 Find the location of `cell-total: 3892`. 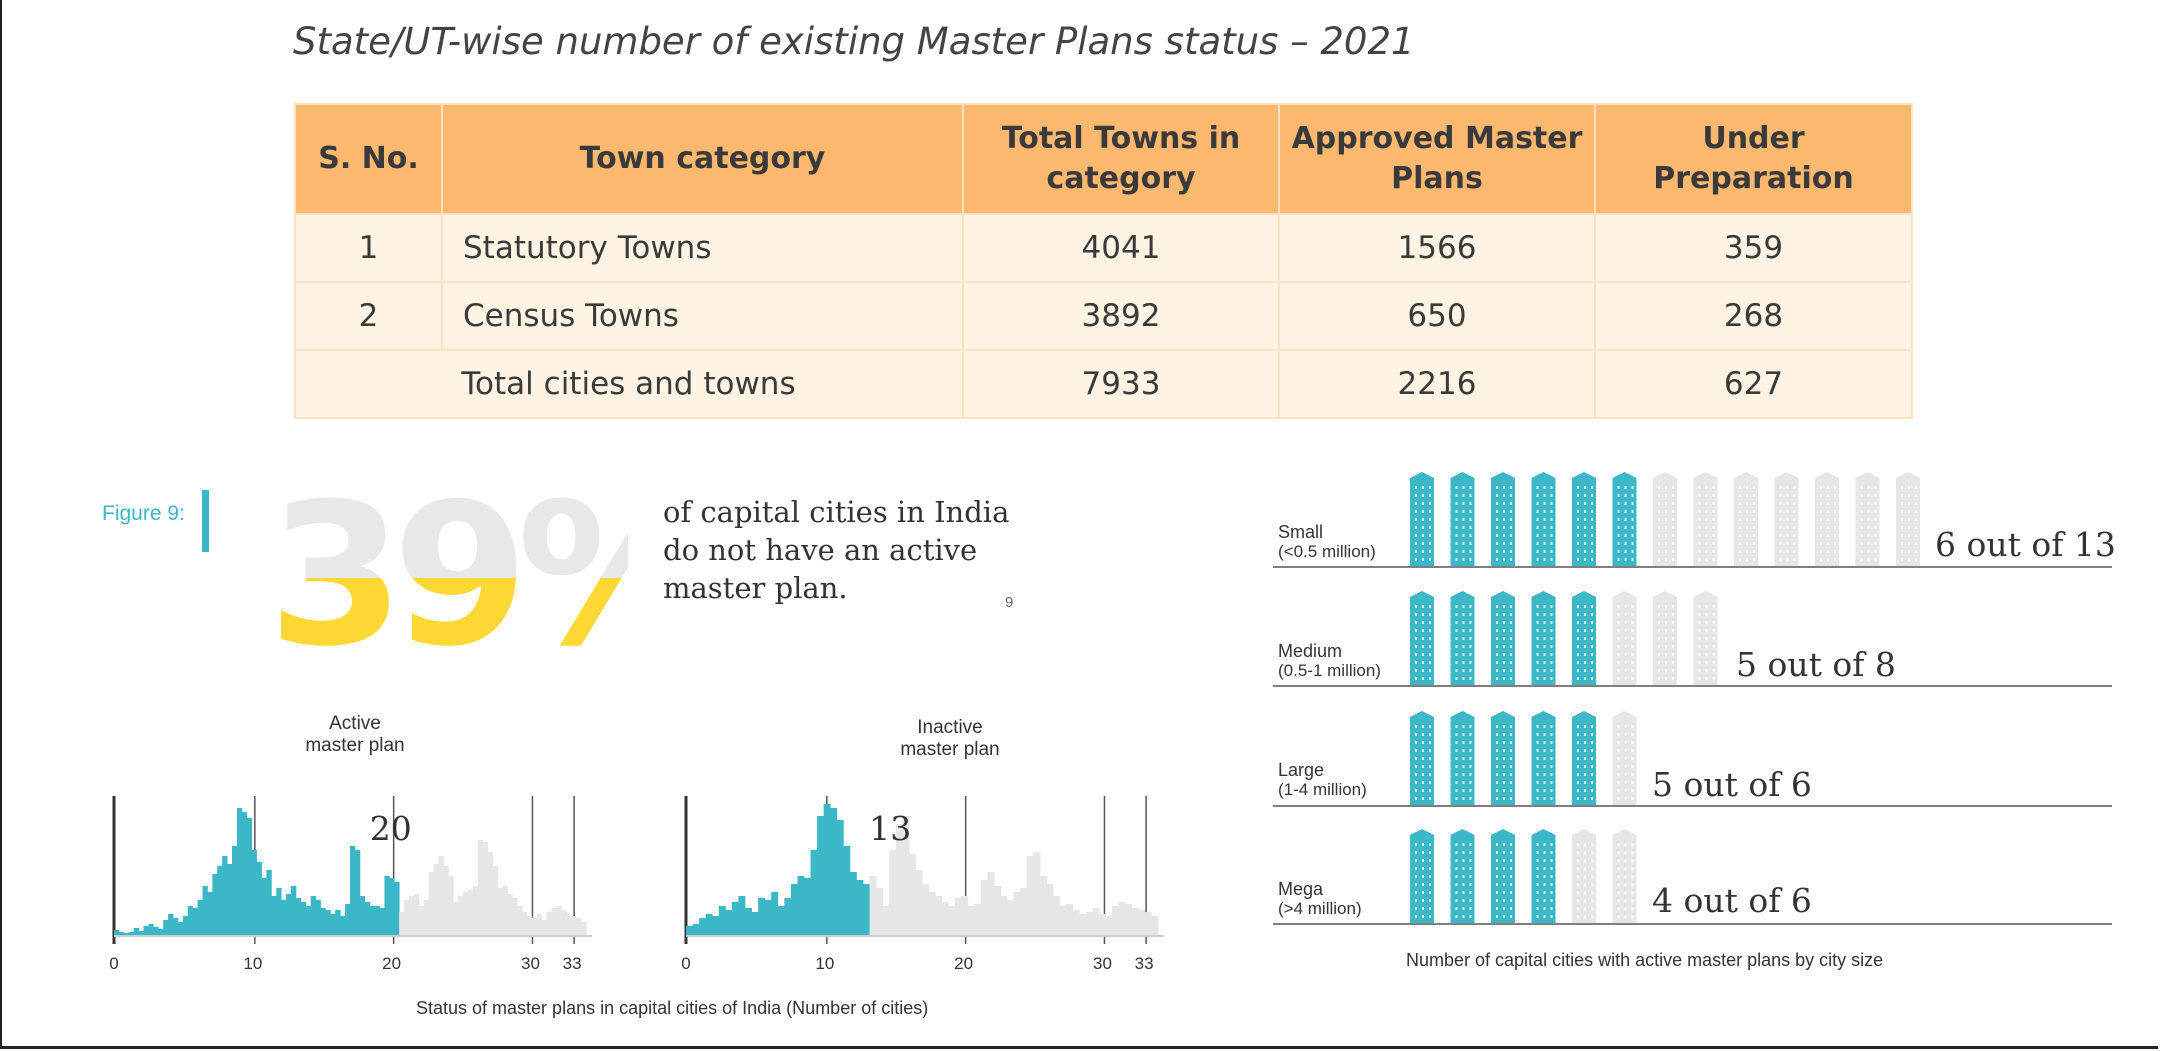

cell-total: 3892 is located at coordinates (1121, 316).